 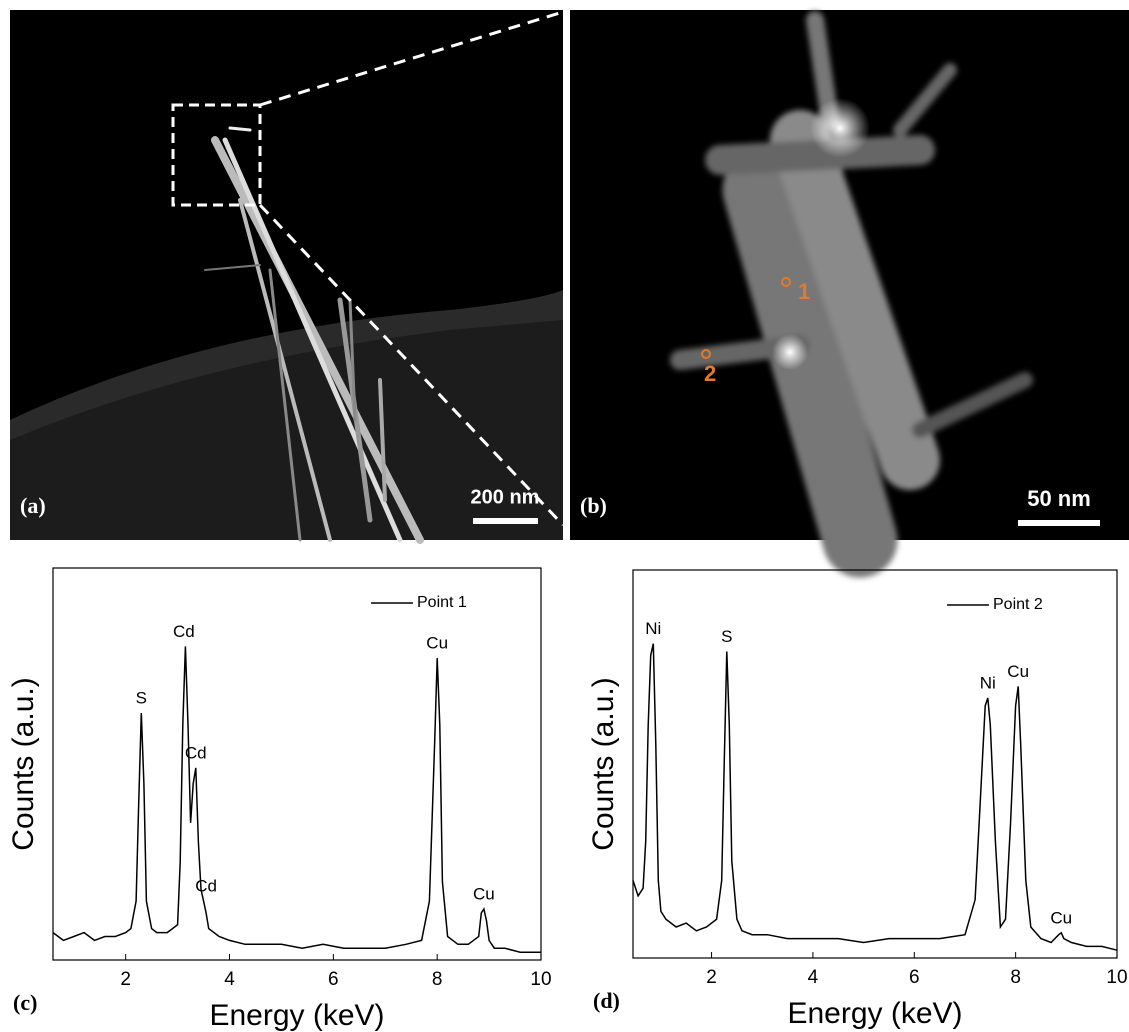 What do you see at coordinates (442, 602) in the screenshot?
I see `legend-label: Point 1` at bounding box center [442, 602].